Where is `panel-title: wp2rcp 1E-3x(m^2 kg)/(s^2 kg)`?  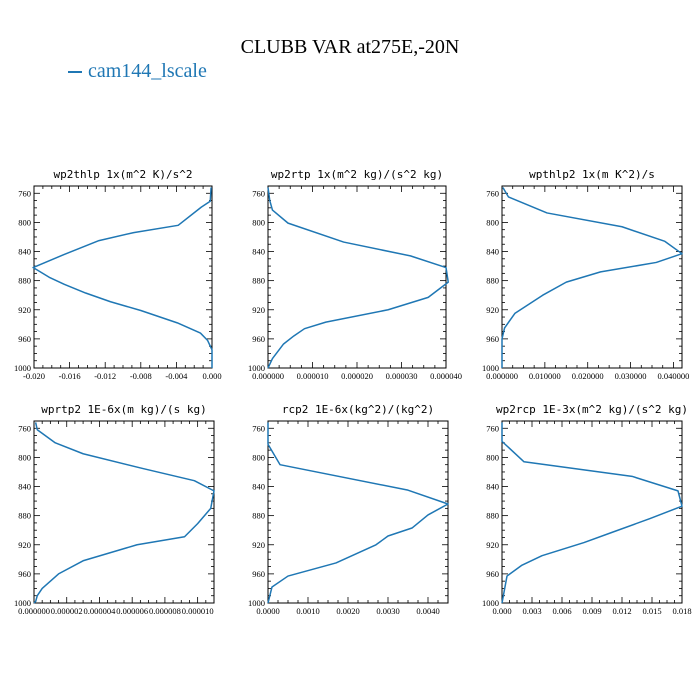 panel-title: wp2rcp 1E-3x(m^2 kg)/(s^2 kg) is located at coordinates (592, 409).